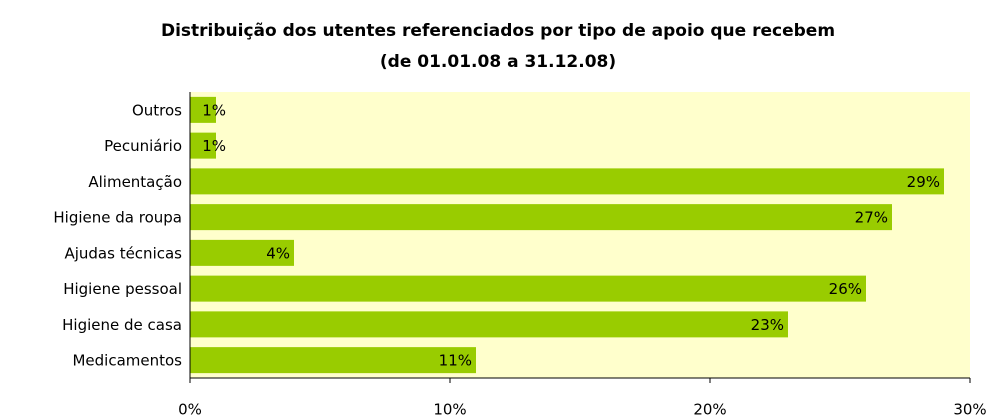  Describe the element at coordinates (135, 182) in the screenshot. I see `y-tick-label: Alimentação` at that location.